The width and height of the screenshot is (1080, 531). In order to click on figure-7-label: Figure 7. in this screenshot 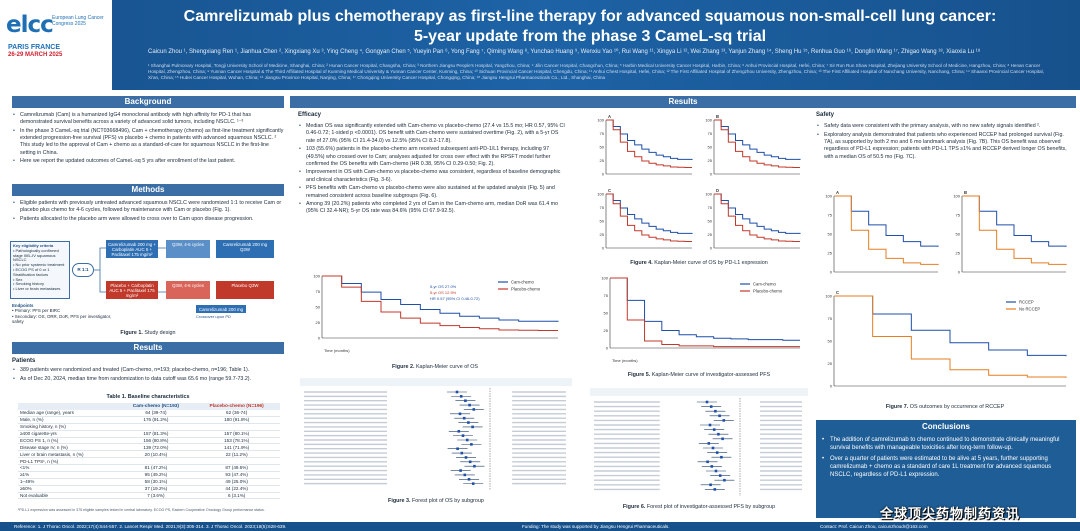, I will do `click(897, 407)`.